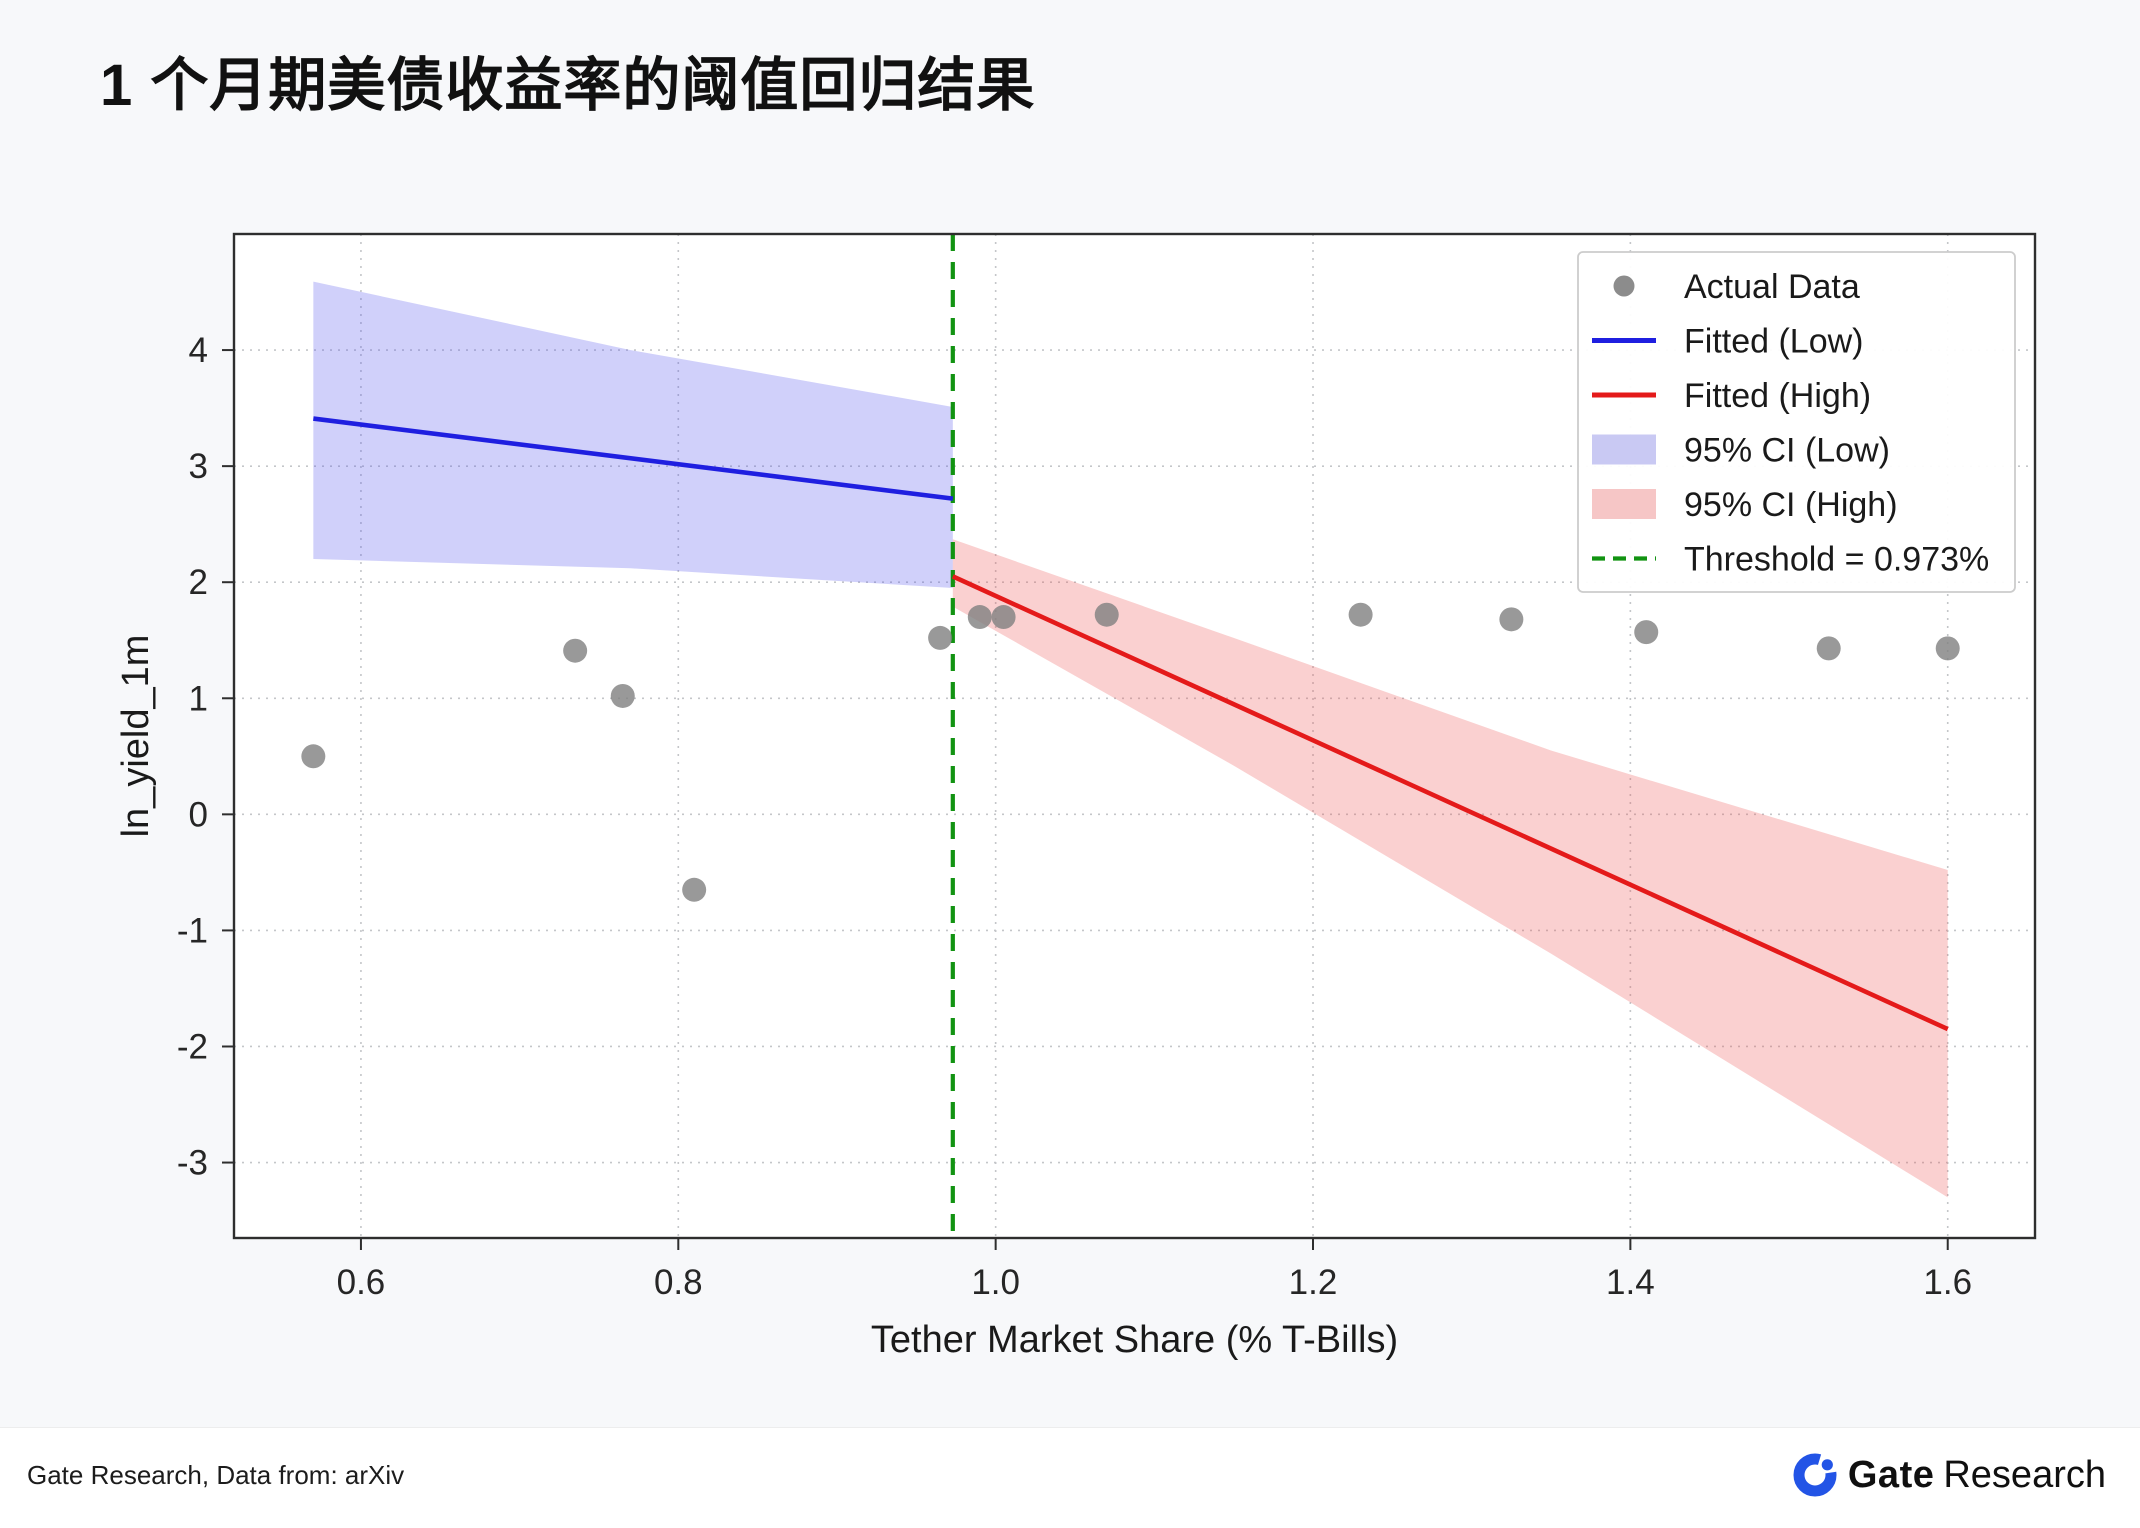 The width and height of the screenshot is (2140, 1528). What do you see at coordinates (1630, 1282) in the screenshot?
I see `svg-text: 1.4` at bounding box center [1630, 1282].